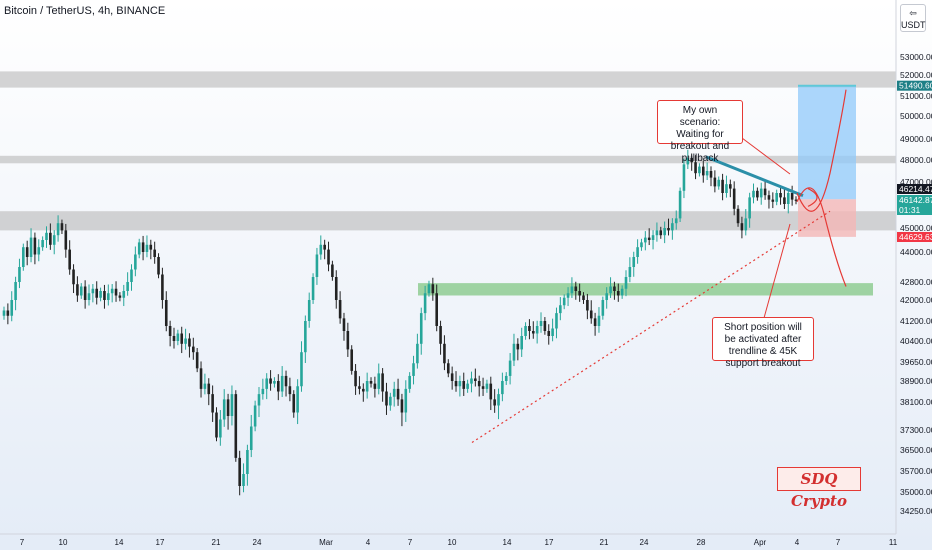  What do you see at coordinates (257, 542) in the screenshot?
I see `x-tick-label: 24` at bounding box center [257, 542].